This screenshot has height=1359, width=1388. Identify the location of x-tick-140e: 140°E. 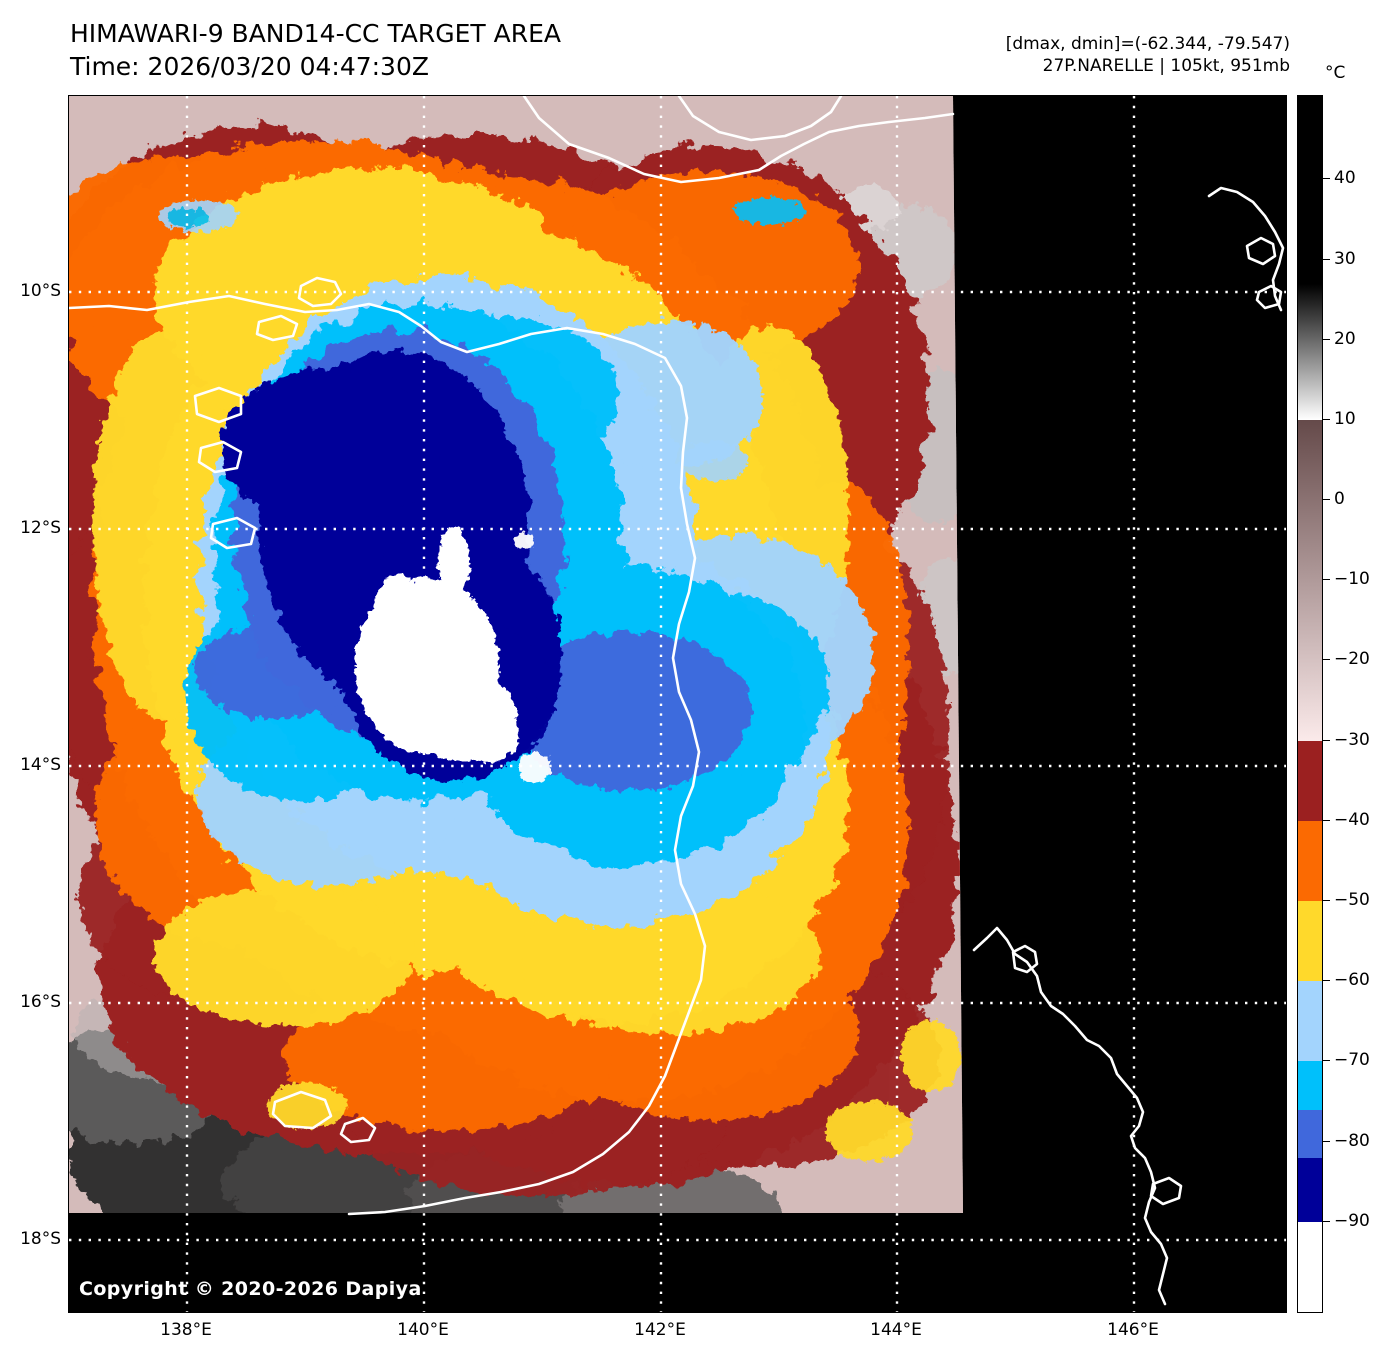
(423, 1330).